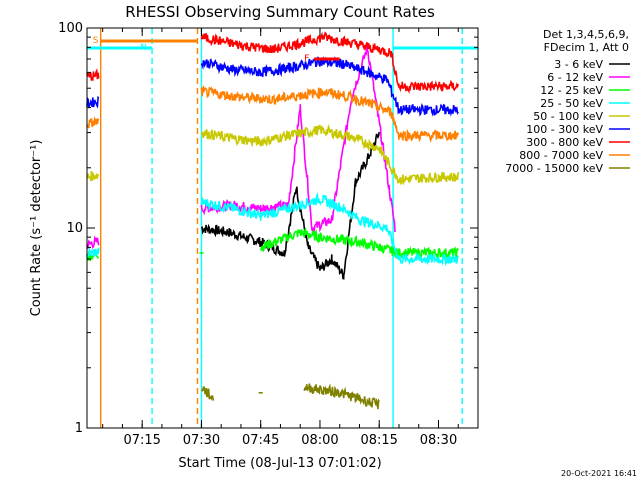 This screenshot has width=640, height=484. I want to click on legend-header-line: Det 1,3,4,5,6,9,, so click(586, 34).